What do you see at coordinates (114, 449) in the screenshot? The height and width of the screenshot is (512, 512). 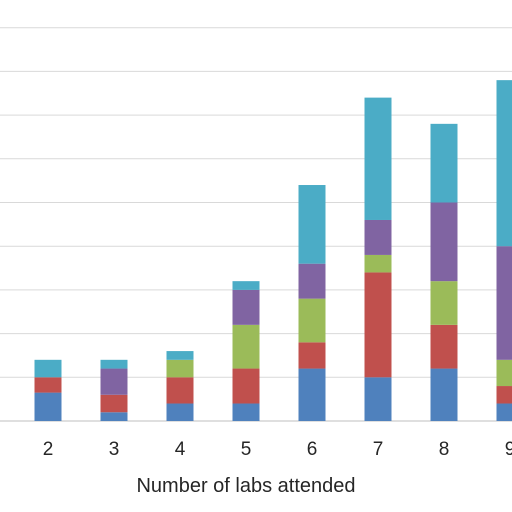 I see `x-tick-label-3: 3` at bounding box center [114, 449].